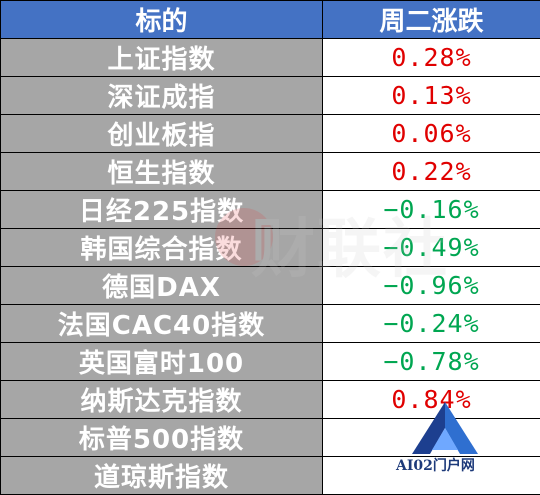 This screenshot has width=540, height=495. What do you see at coordinates (162, 172) in the screenshot?
I see `index-name-cell: 恒生指数` at bounding box center [162, 172].